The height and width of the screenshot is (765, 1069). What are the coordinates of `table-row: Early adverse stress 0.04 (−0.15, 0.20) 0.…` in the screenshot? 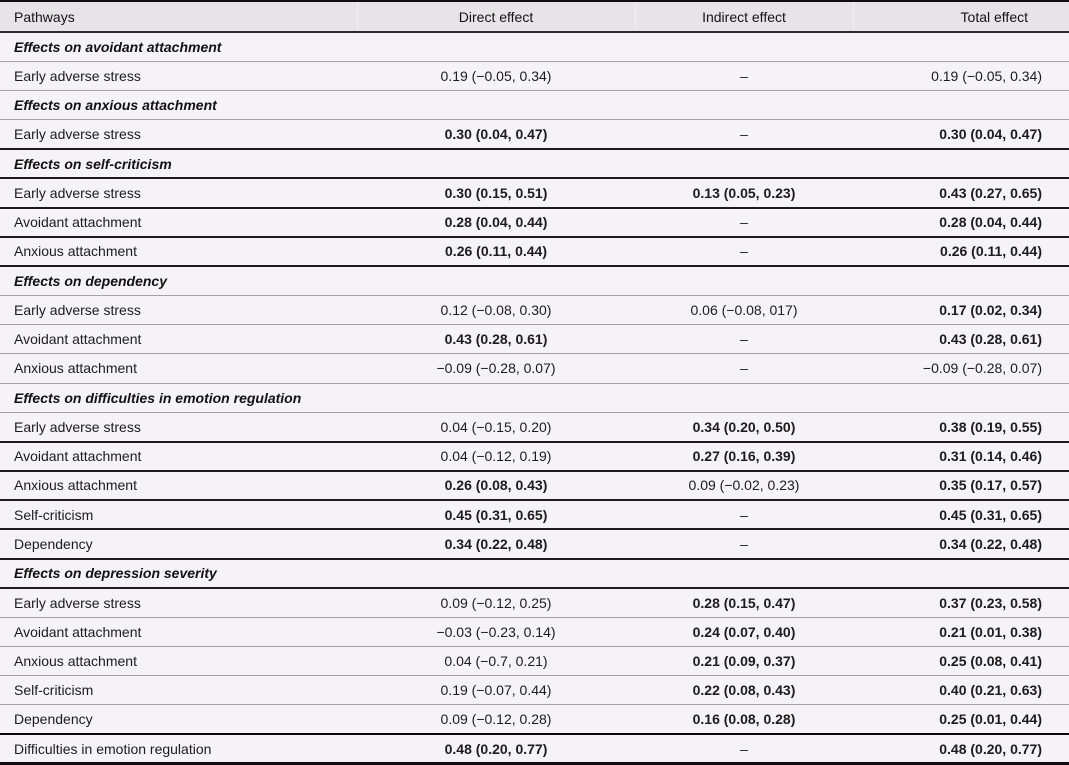 It's located at (534, 427).